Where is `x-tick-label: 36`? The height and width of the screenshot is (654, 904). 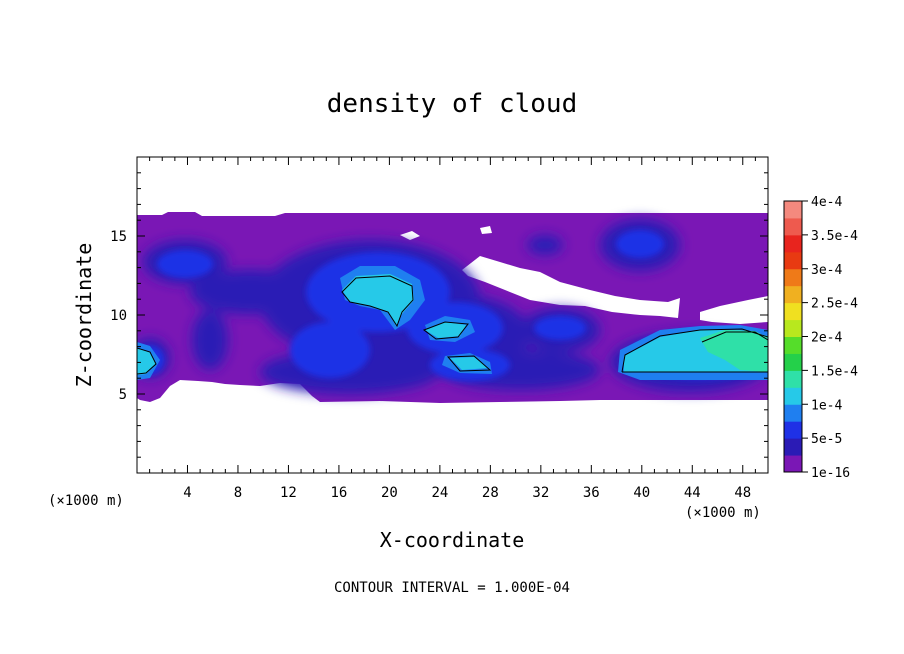
x-tick-label: 36 is located at coordinates (591, 493).